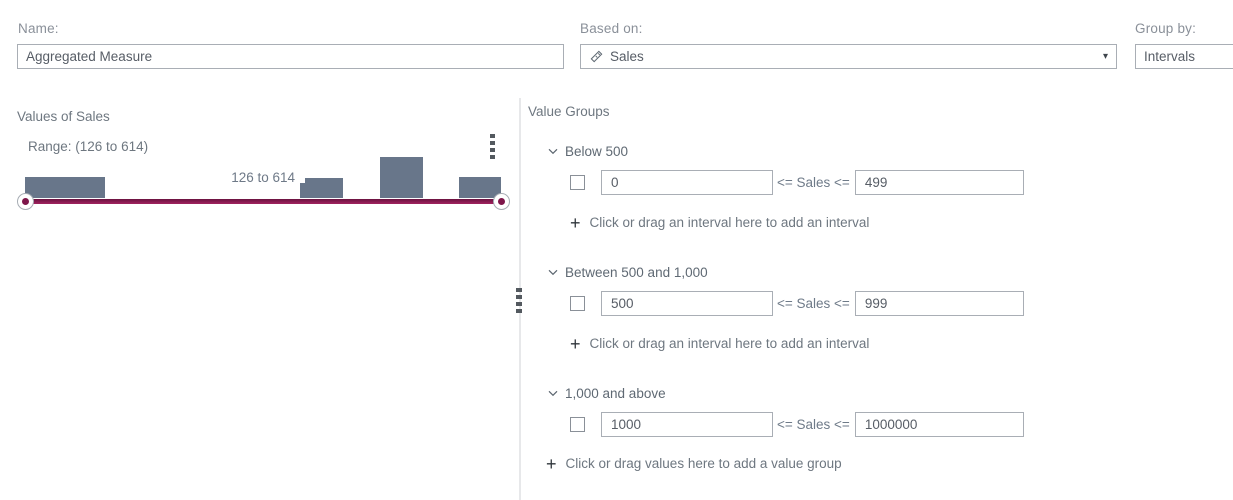 The width and height of the screenshot is (1233, 500). I want to click on measure-ruler-icon, so click(596, 56).